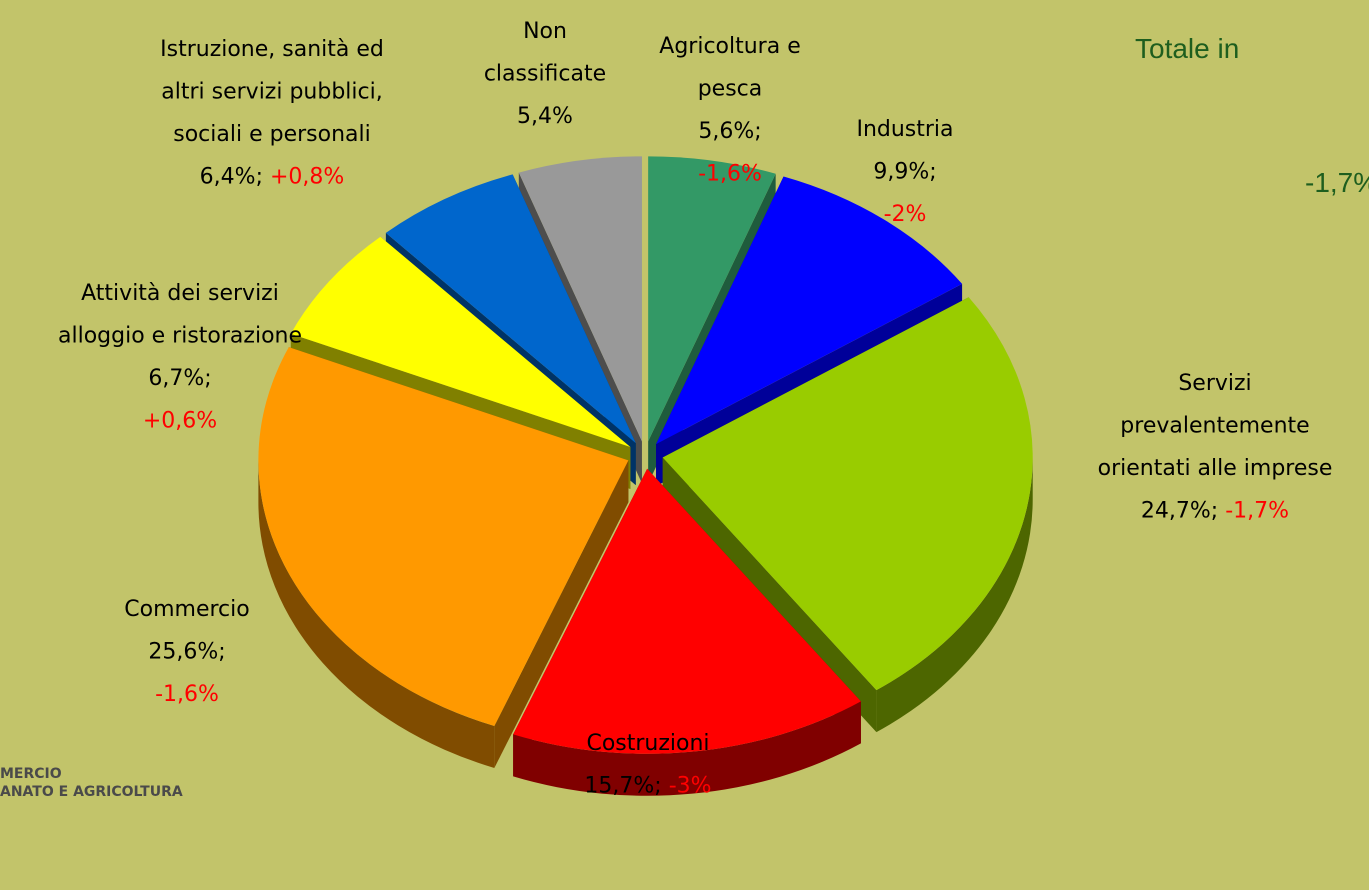 Image resolution: width=1369 pixels, height=890 pixels. I want to click on change-label: -2%, so click(905, 214).